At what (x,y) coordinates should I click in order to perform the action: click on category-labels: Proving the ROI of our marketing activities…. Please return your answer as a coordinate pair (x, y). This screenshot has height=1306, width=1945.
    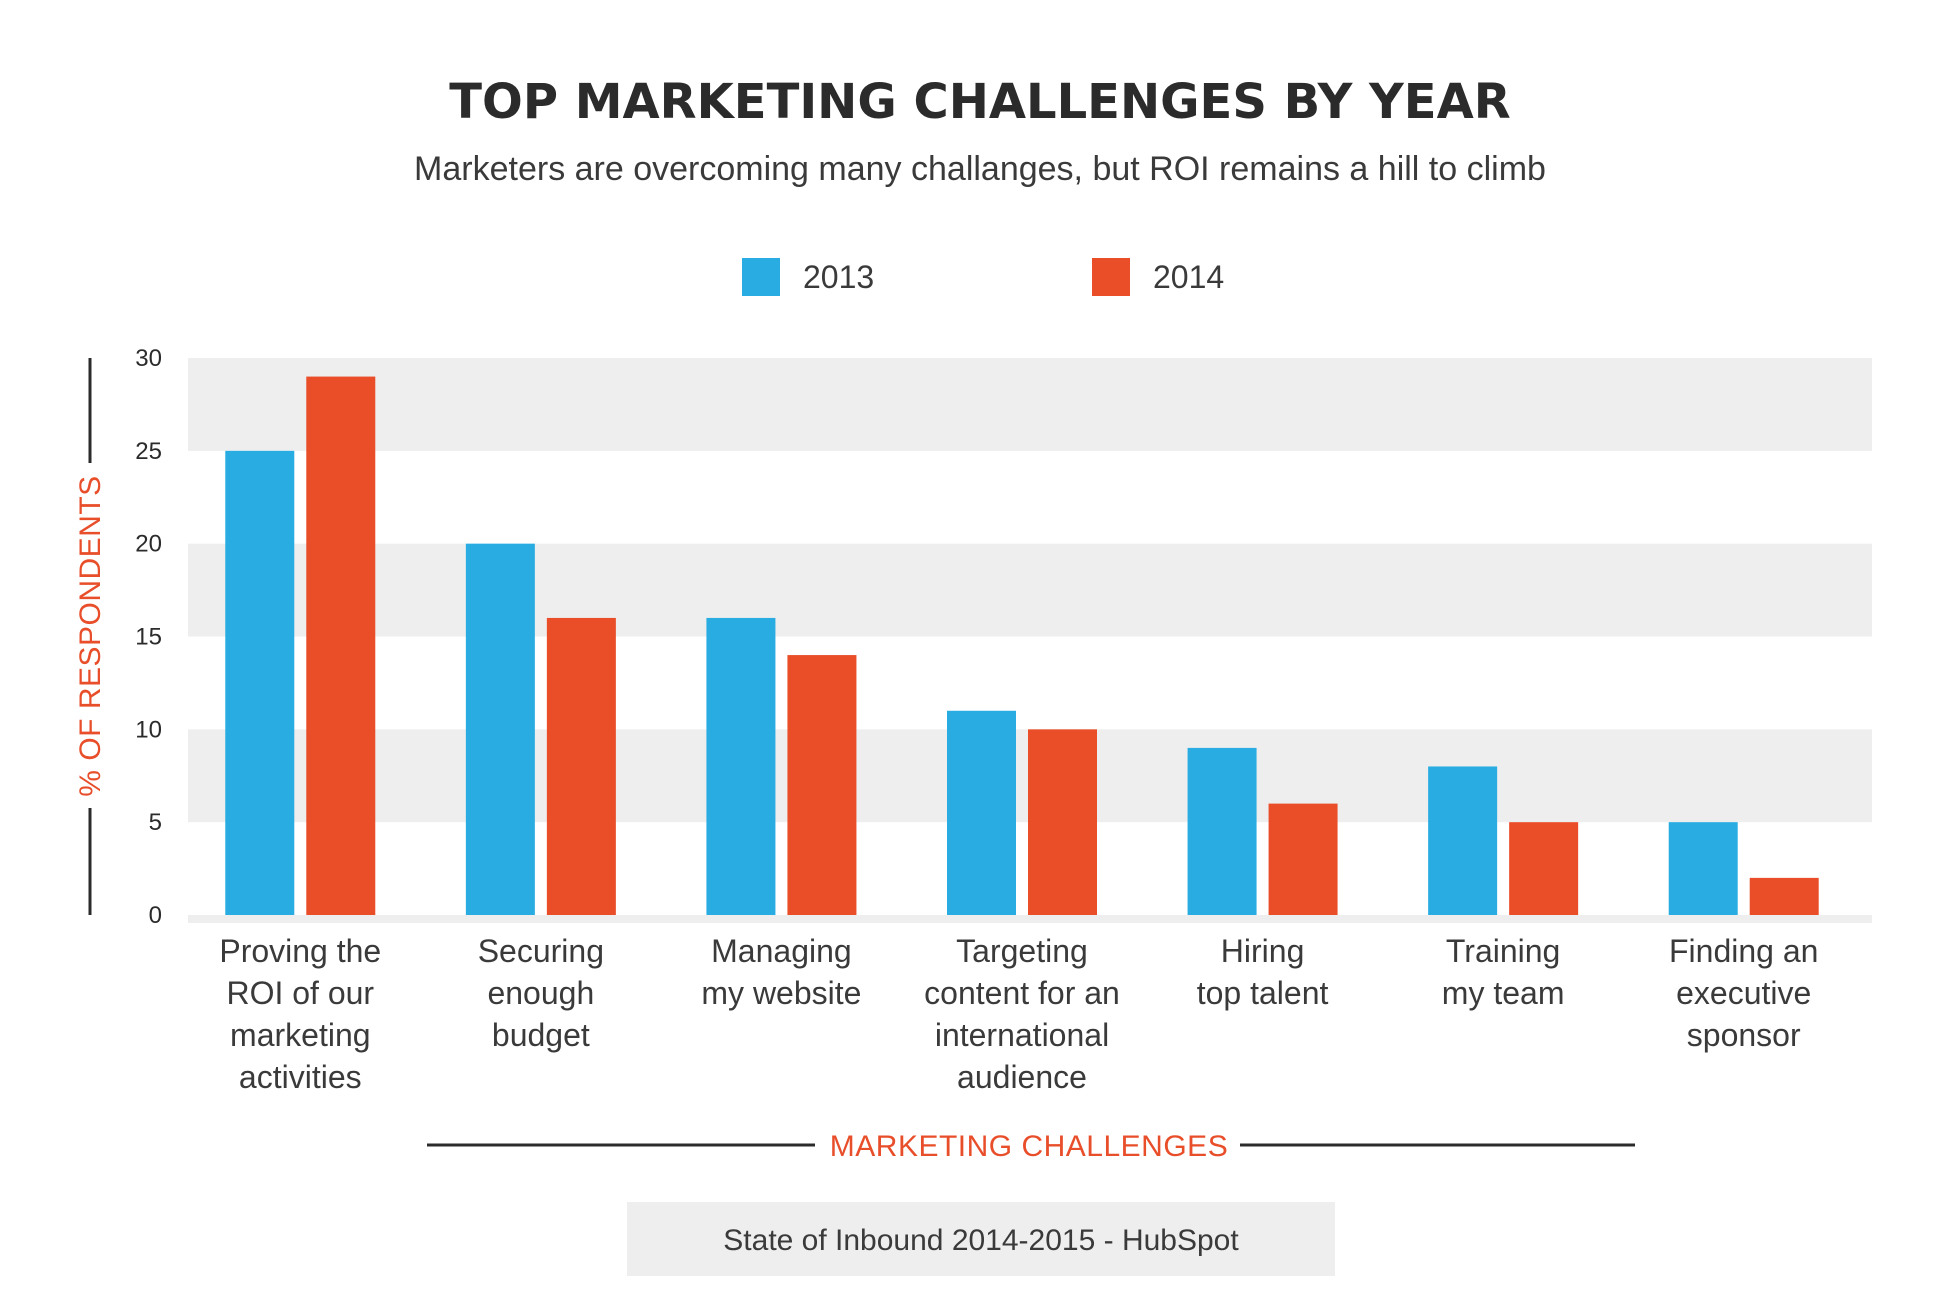
    Looking at the image, I should click on (1018, 1014).